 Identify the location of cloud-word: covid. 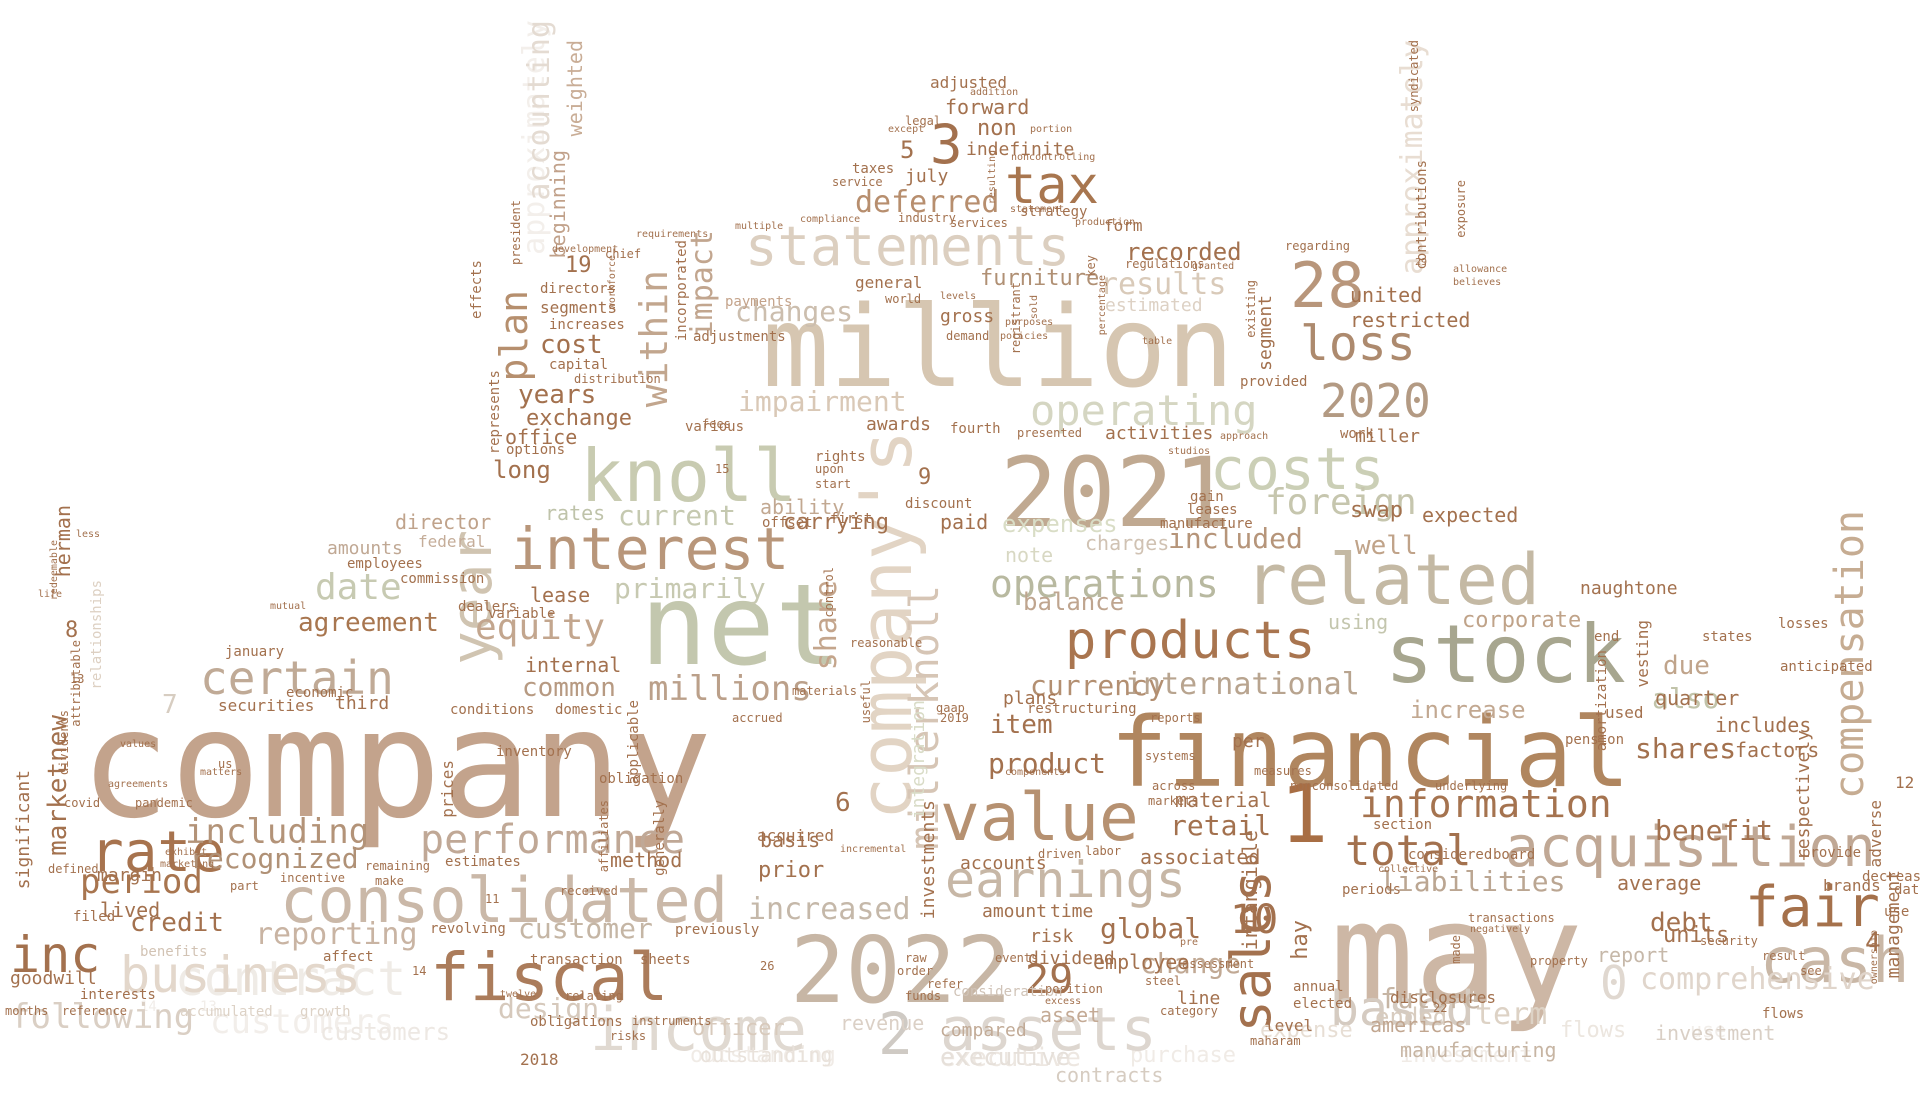
(82, 803).